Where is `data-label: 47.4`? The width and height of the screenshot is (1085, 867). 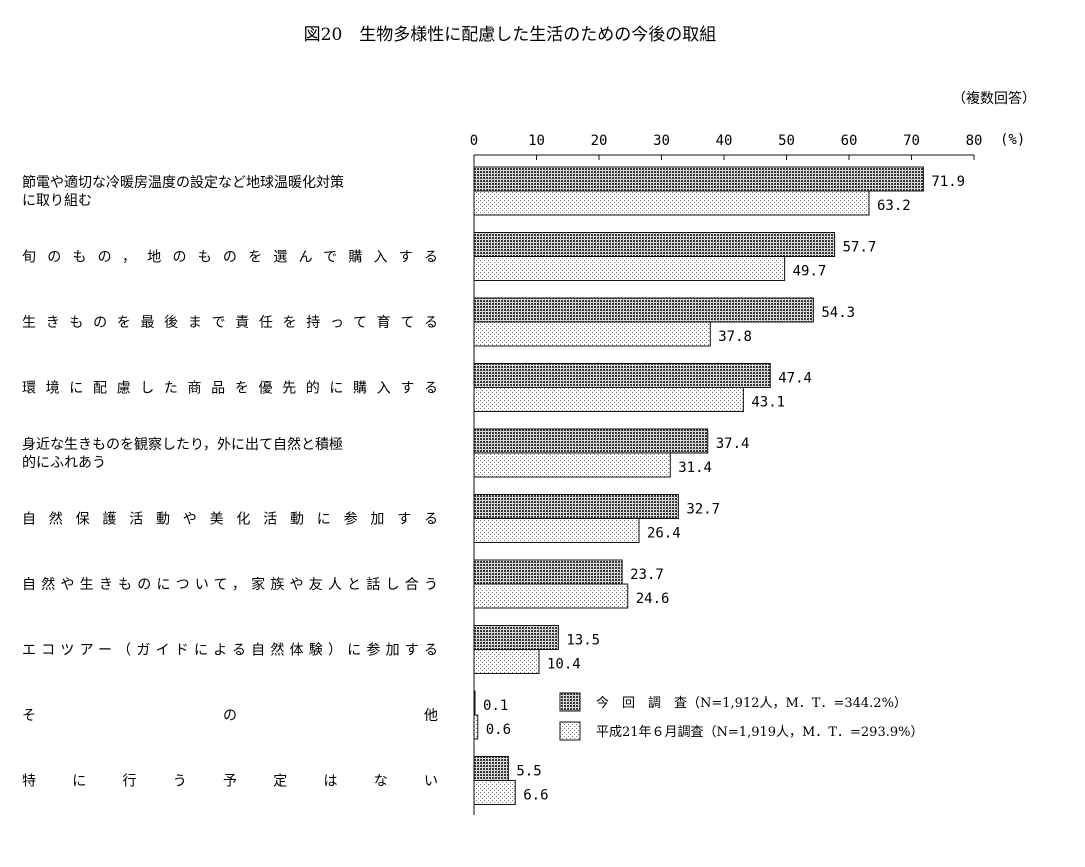 data-label: 47.4 is located at coordinates (795, 379).